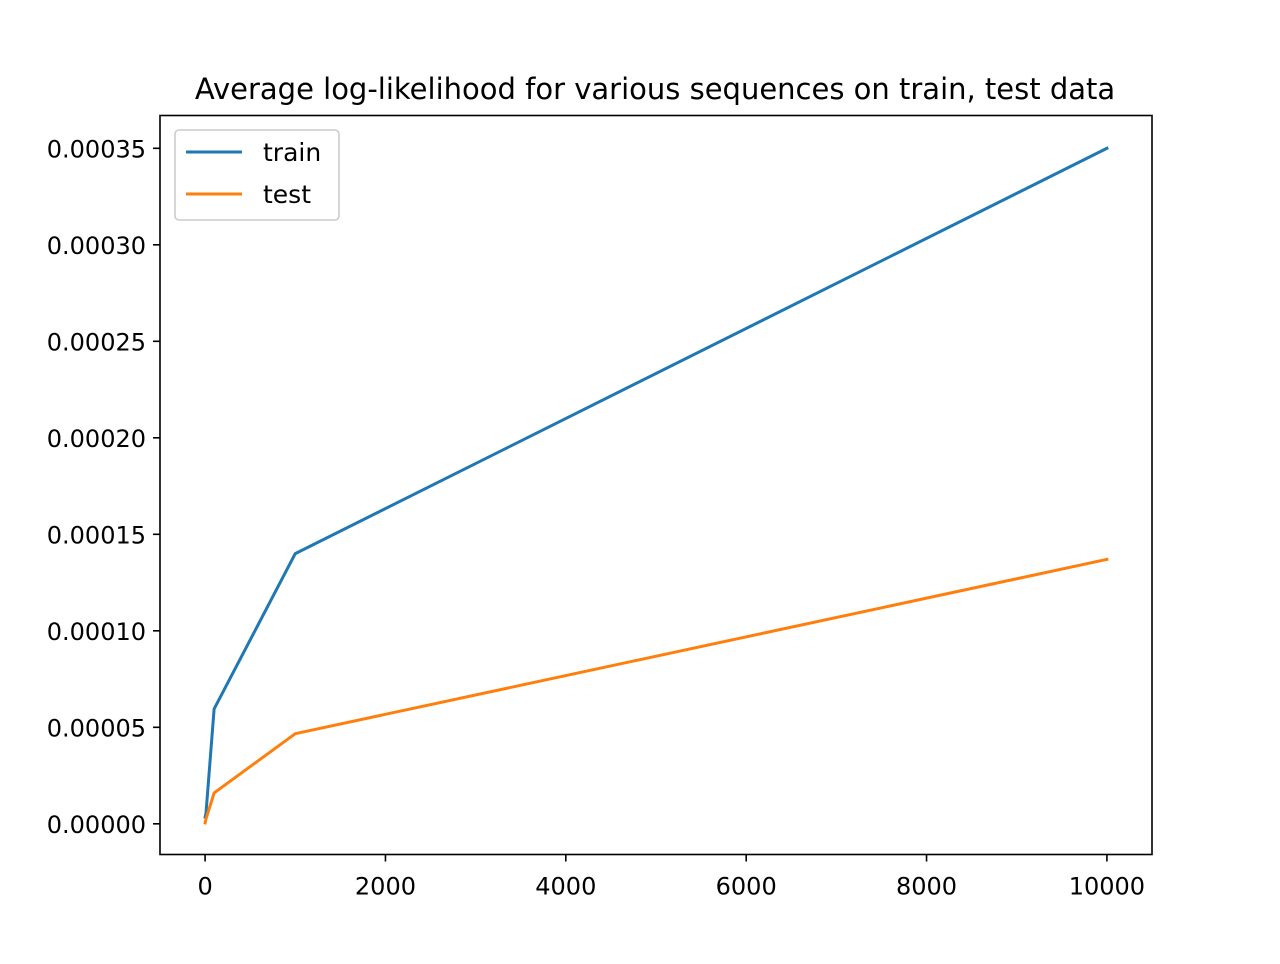  Describe the element at coordinates (926, 887) in the screenshot. I see `x-tick-label: 8000` at that location.